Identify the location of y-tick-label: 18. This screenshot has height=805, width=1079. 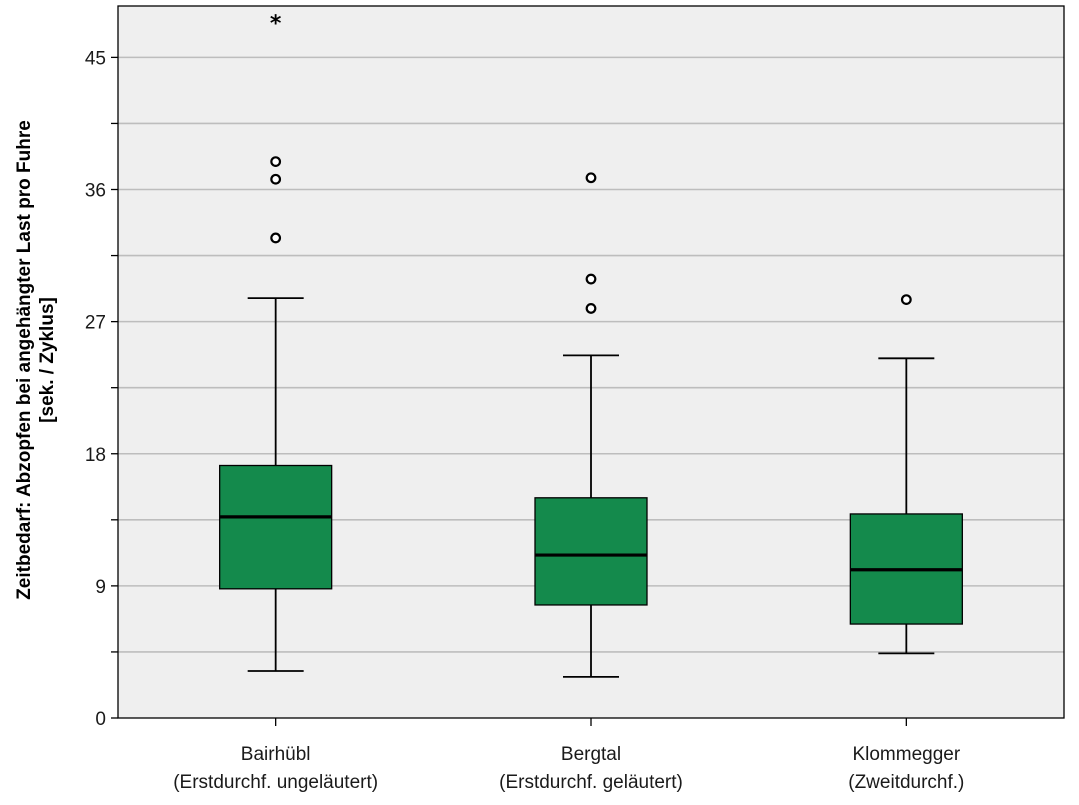
(95, 455).